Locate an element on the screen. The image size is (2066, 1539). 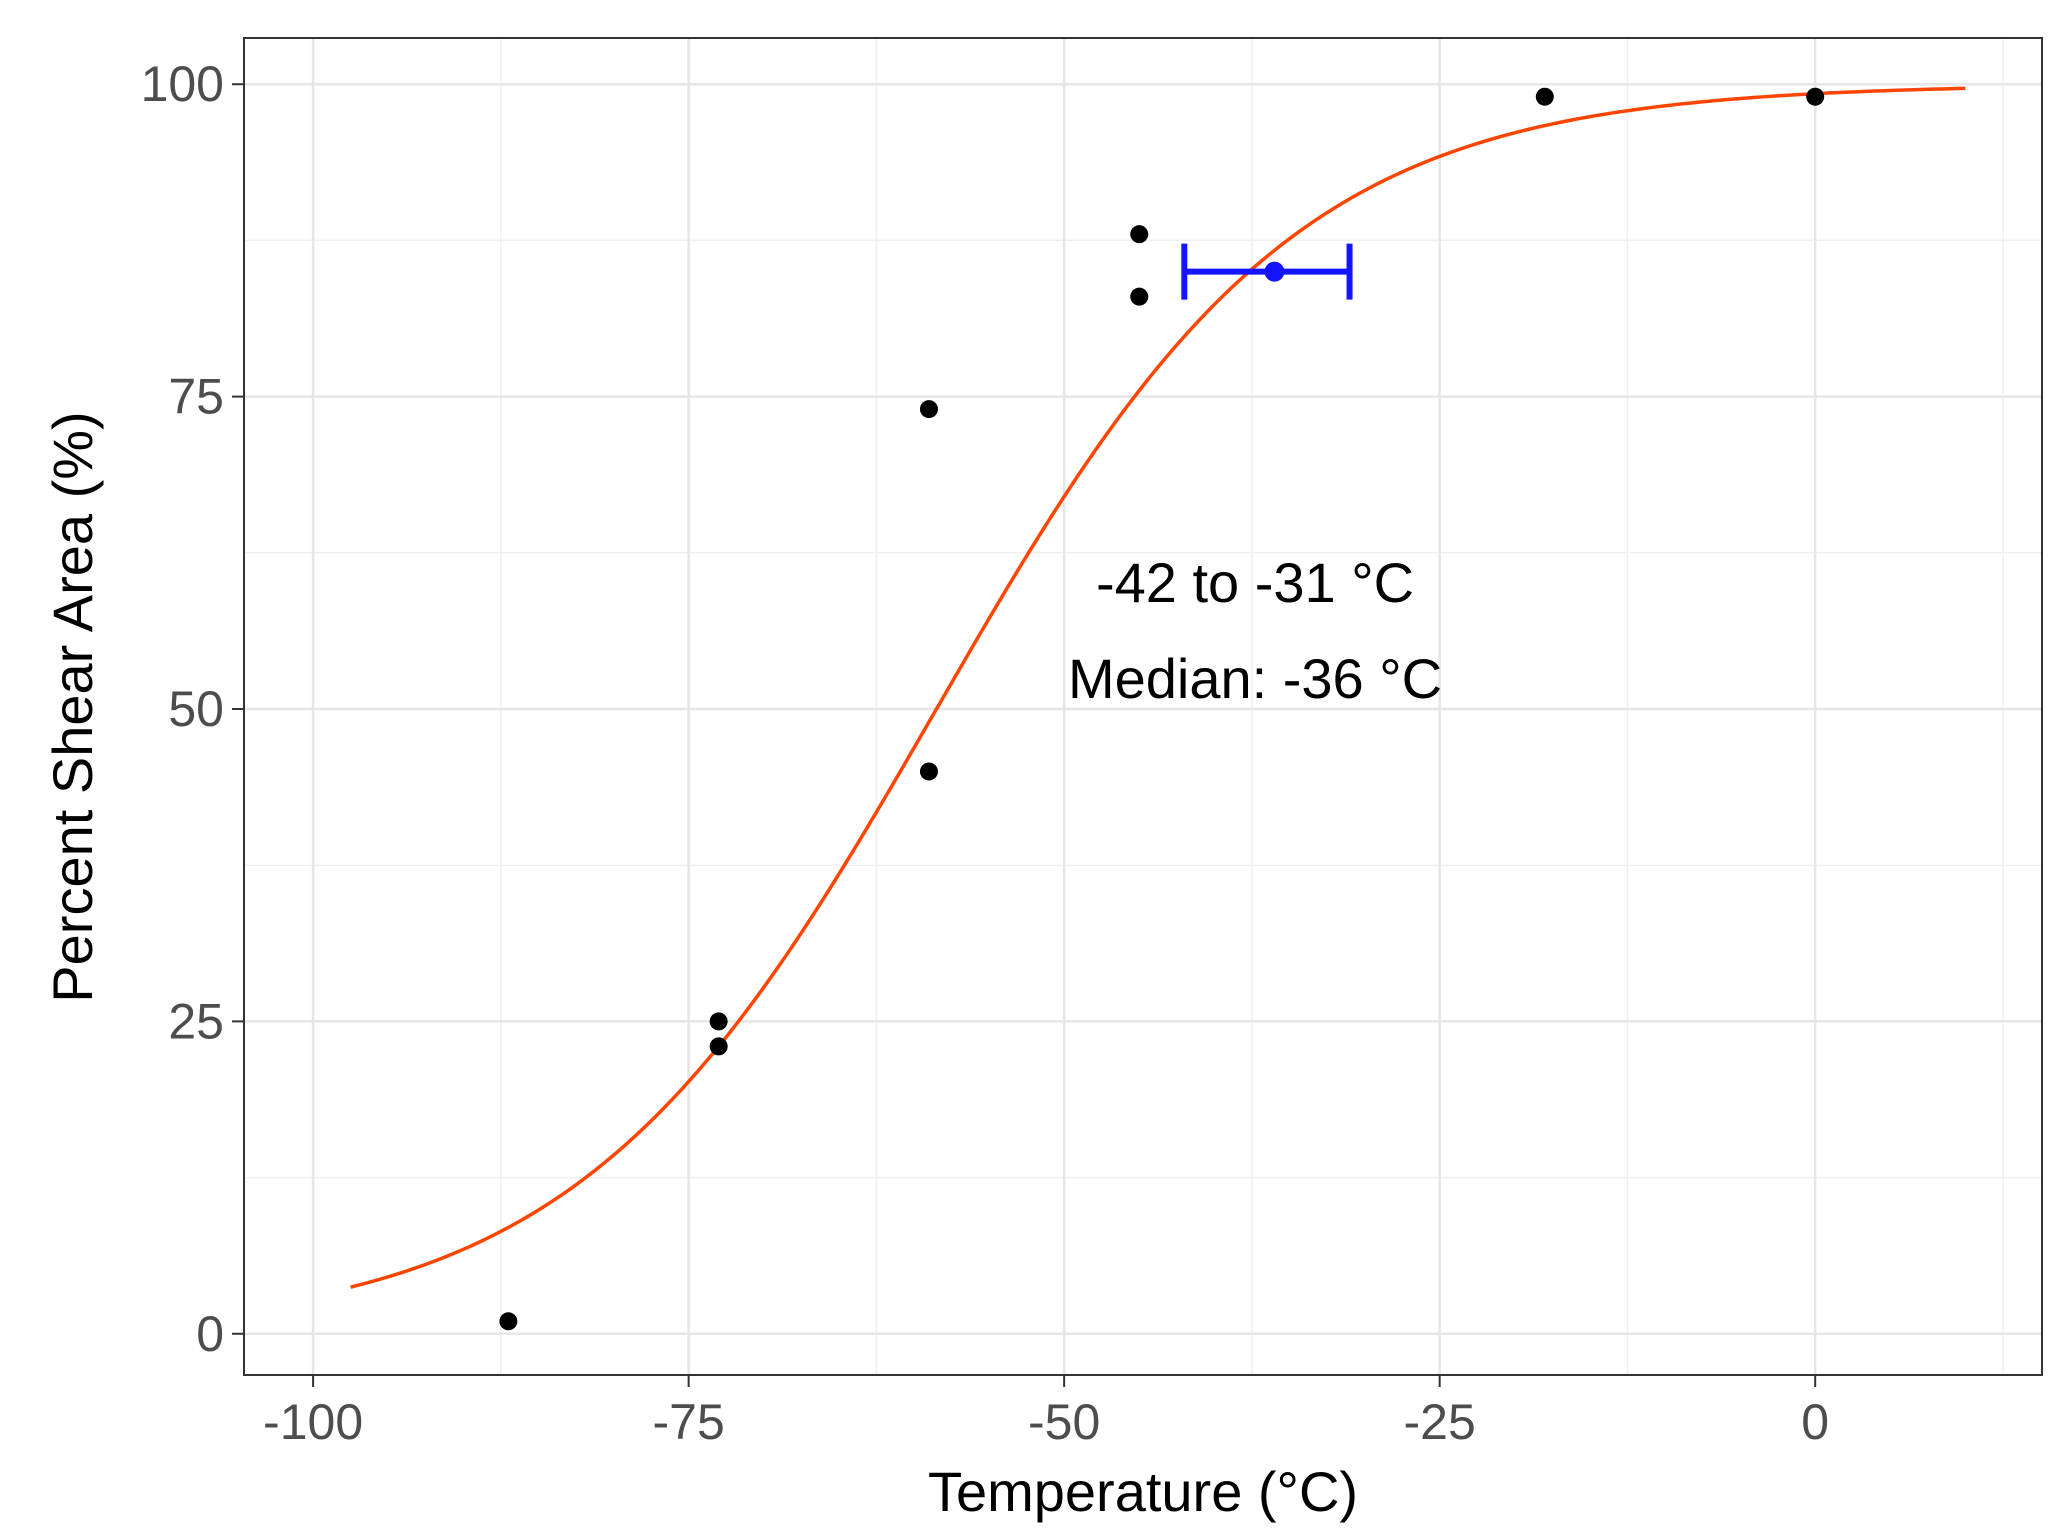
x-tick-label: -75 is located at coordinates (688, 1422).